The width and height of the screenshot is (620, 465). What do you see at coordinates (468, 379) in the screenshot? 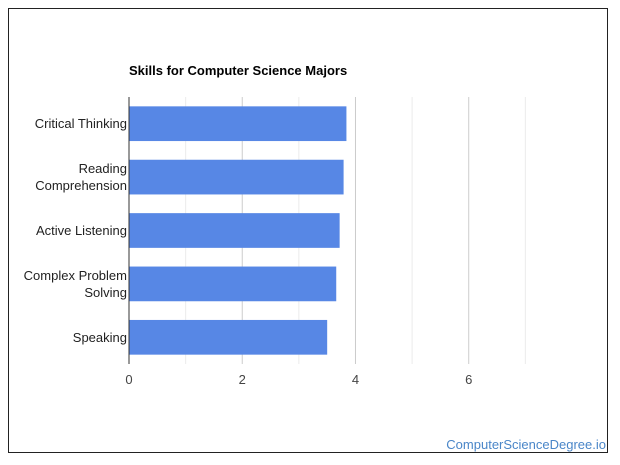
I see `x-tick-label: 6` at bounding box center [468, 379].